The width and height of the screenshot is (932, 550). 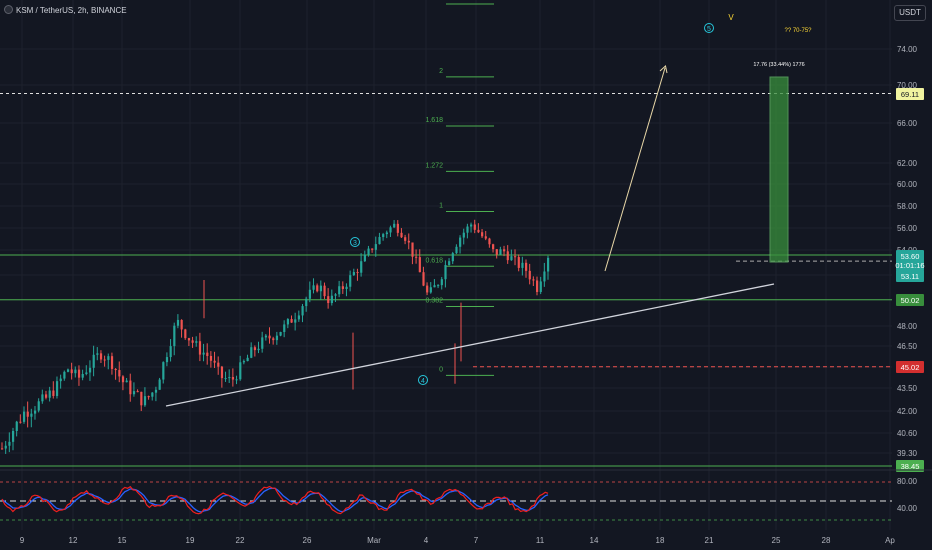 I want to click on wave-label: 4, so click(x=423, y=381).